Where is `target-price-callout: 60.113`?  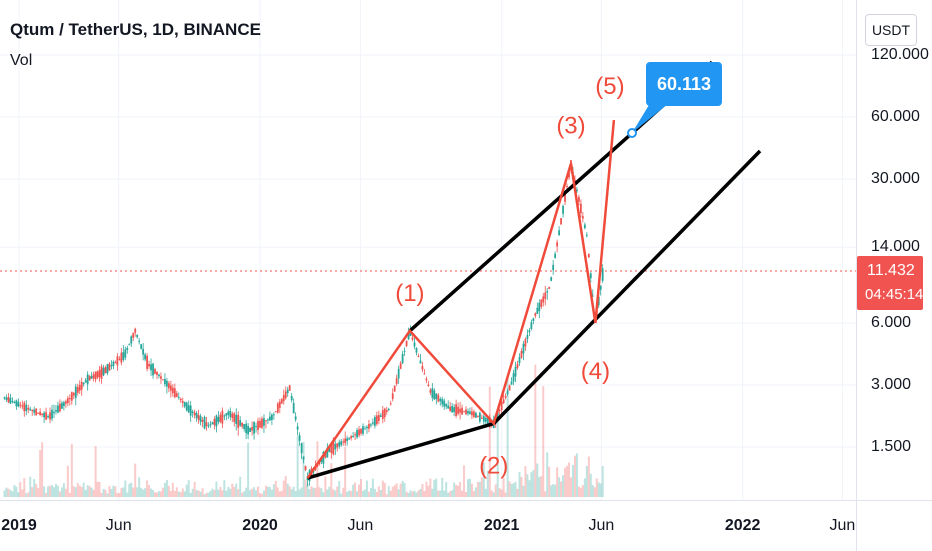 target-price-callout: 60.113 is located at coordinates (684, 84).